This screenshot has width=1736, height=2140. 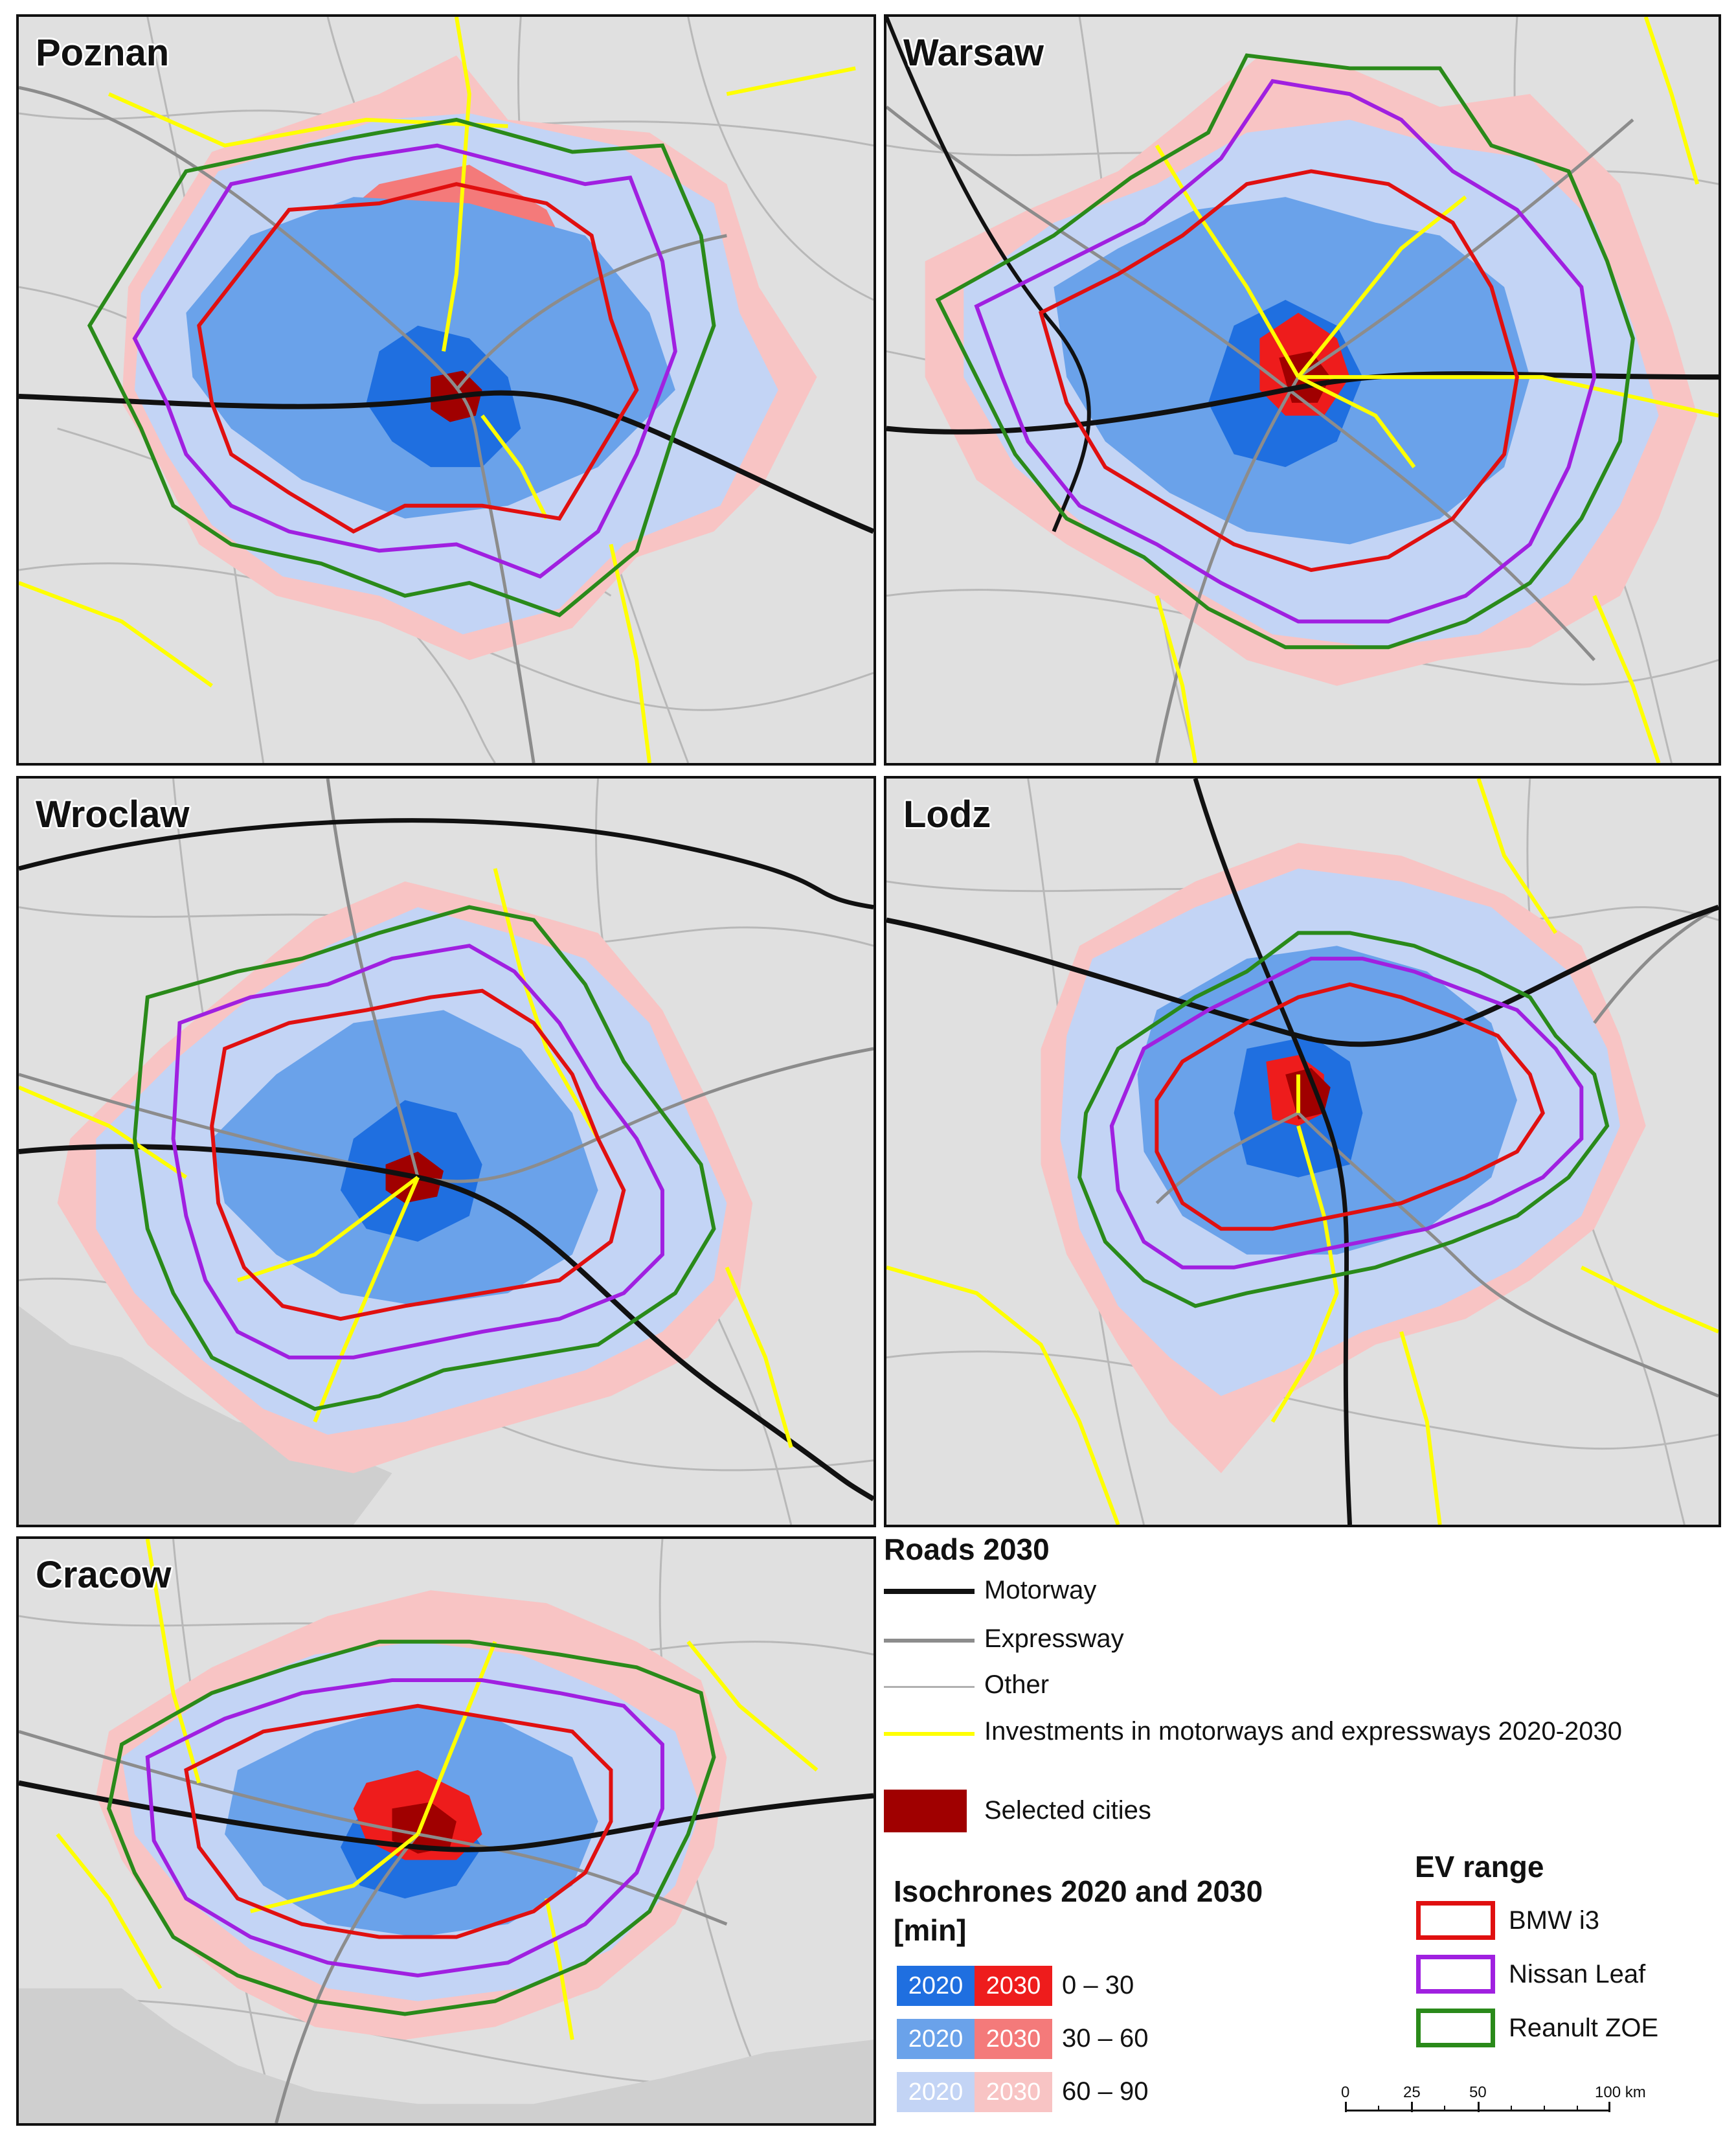 What do you see at coordinates (947, 815) in the screenshot?
I see `panel-title: Lodz` at bounding box center [947, 815].